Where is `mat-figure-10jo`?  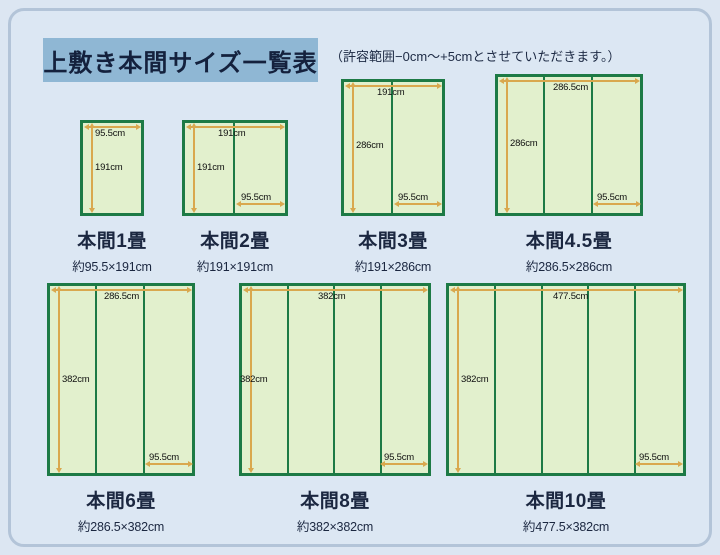
mat-figure-10jo is located at coordinates (566, 379).